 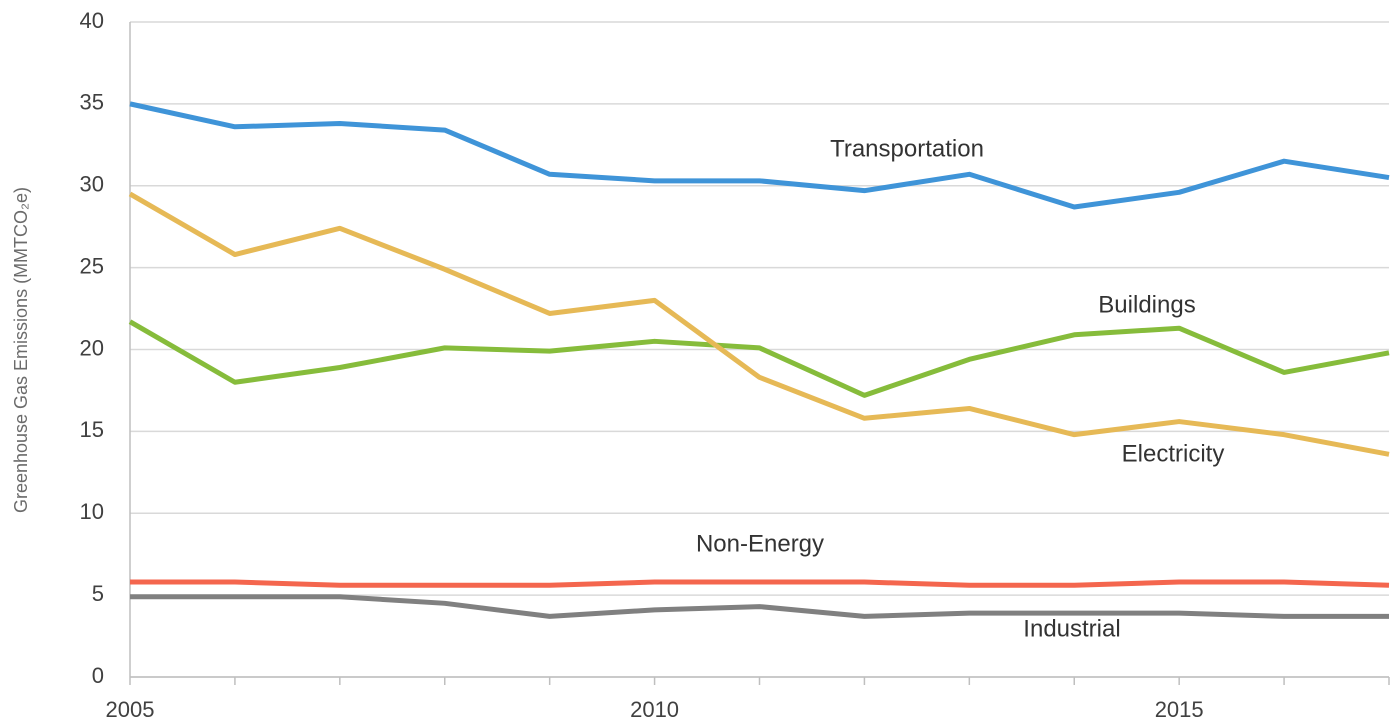 What do you see at coordinates (98, 593) in the screenshot?
I see `y-tick-label: 5` at bounding box center [98, 593].